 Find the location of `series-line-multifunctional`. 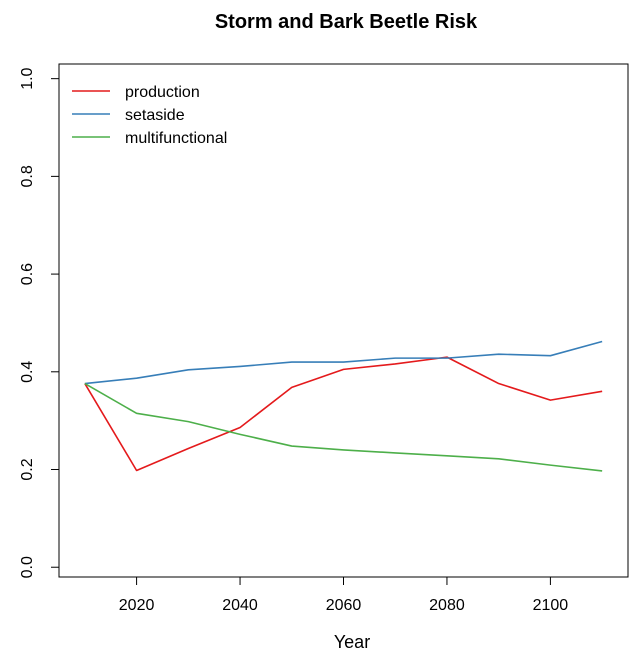

series-line-multifunctional is located at coordinates (343, 427).